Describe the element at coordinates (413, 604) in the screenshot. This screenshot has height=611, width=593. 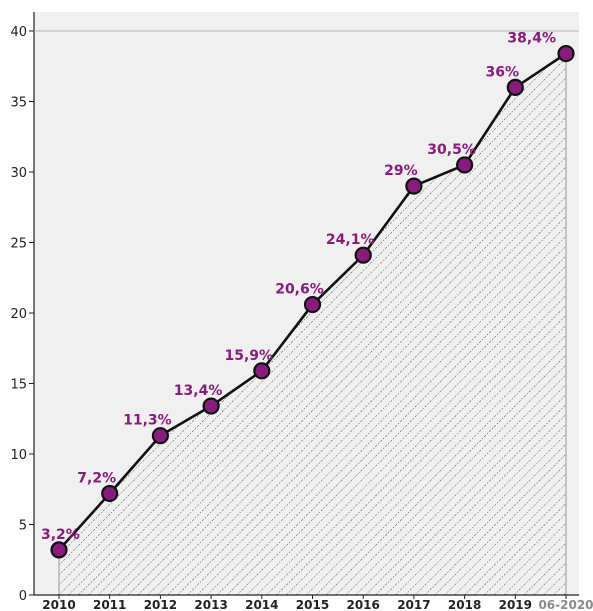
I see `x-tick-label: 2017` at that location.